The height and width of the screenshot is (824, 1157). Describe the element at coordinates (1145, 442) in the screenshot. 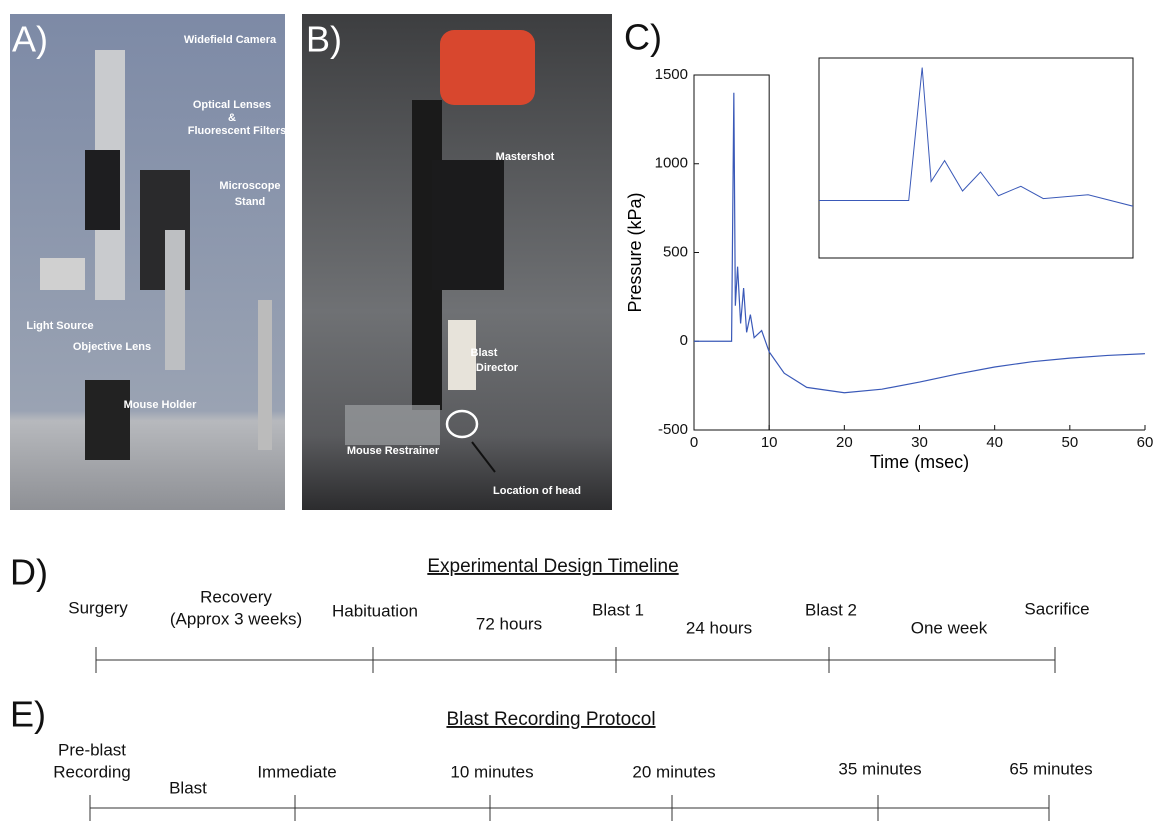

I see `x-tick-label: 60` at that location.